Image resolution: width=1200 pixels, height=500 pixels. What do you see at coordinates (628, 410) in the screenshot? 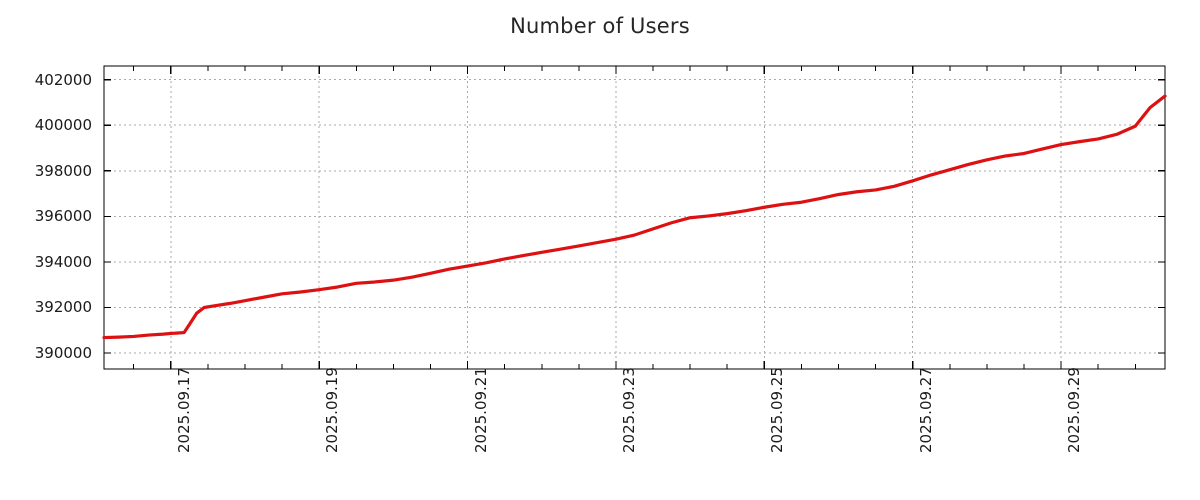
I see `x-axis-tick-label: 2025.09.23` at bounding box center [628, 410].